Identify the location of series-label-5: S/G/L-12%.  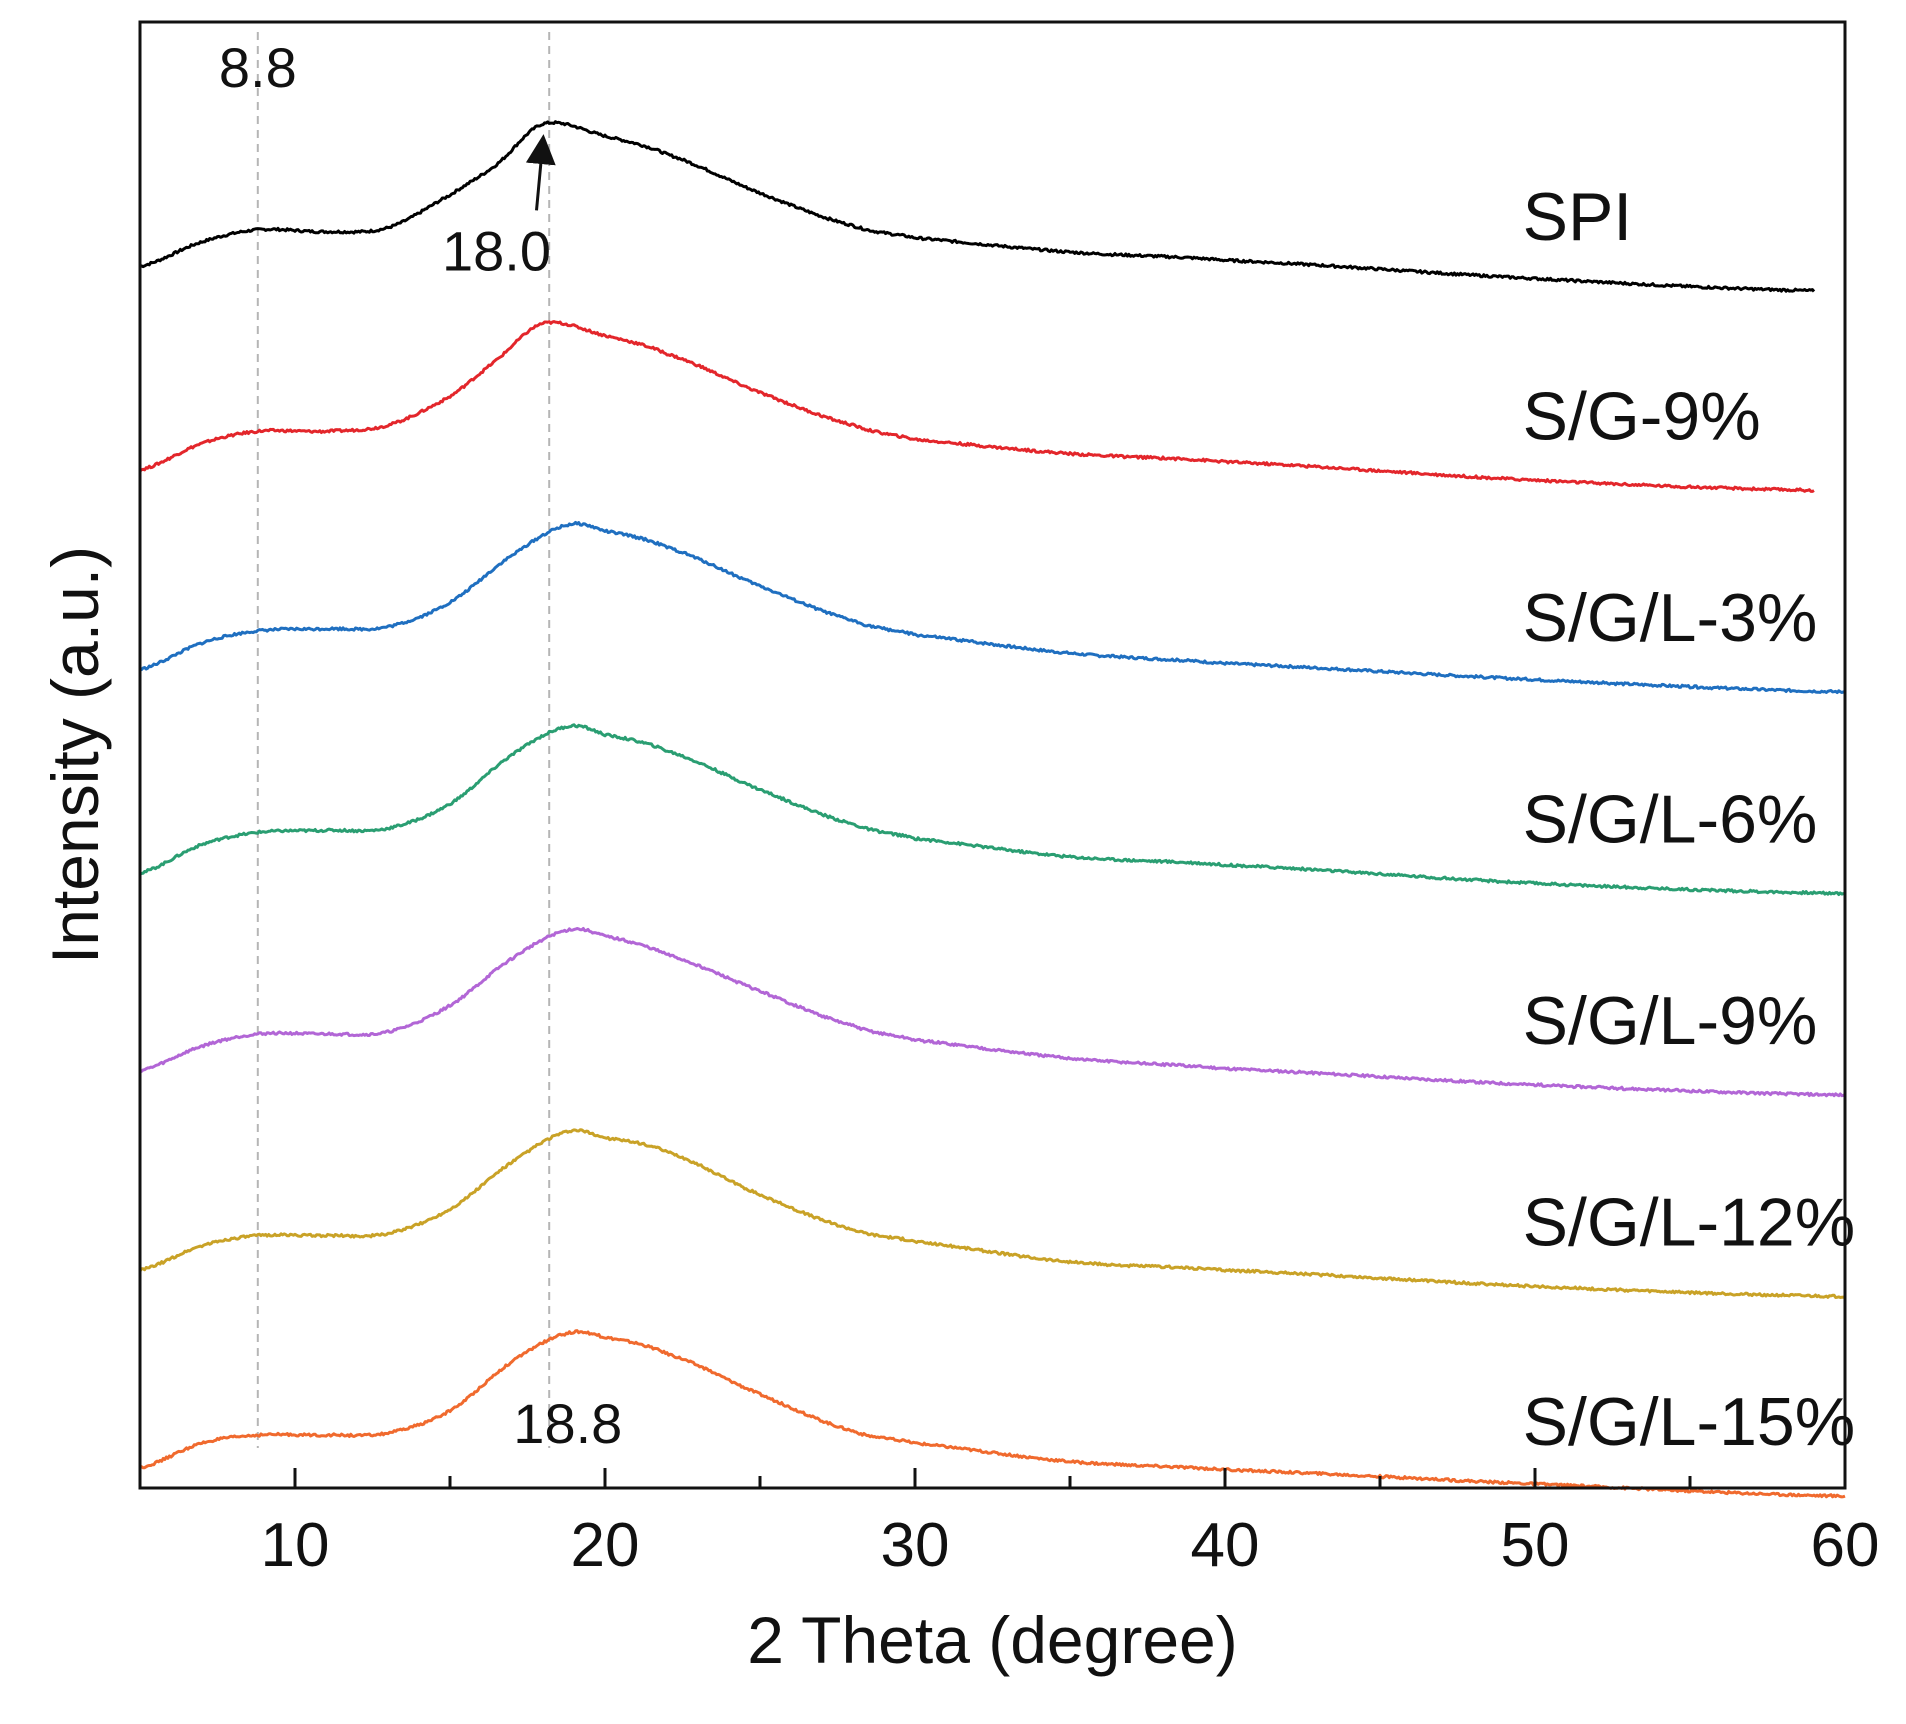
(1689, 1223).